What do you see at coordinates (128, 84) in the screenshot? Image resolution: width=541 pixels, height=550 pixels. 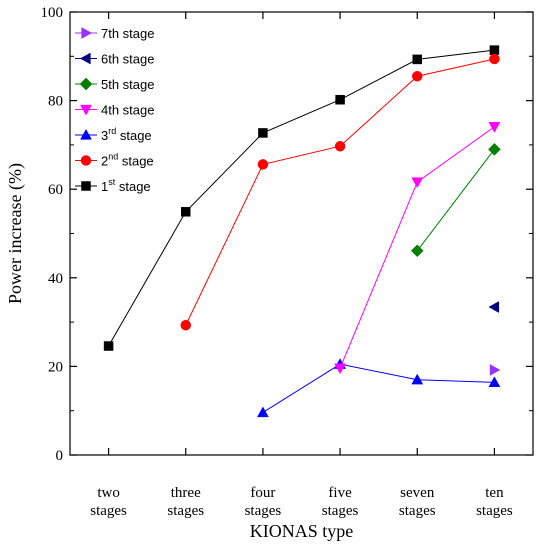 I see `legend-label: 5th stage` at bounding box center [128, 84].